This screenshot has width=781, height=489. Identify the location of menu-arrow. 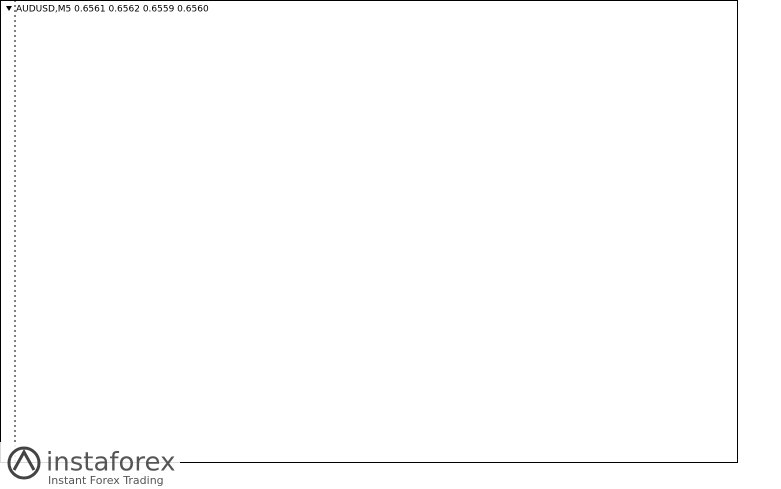
(9, 8).